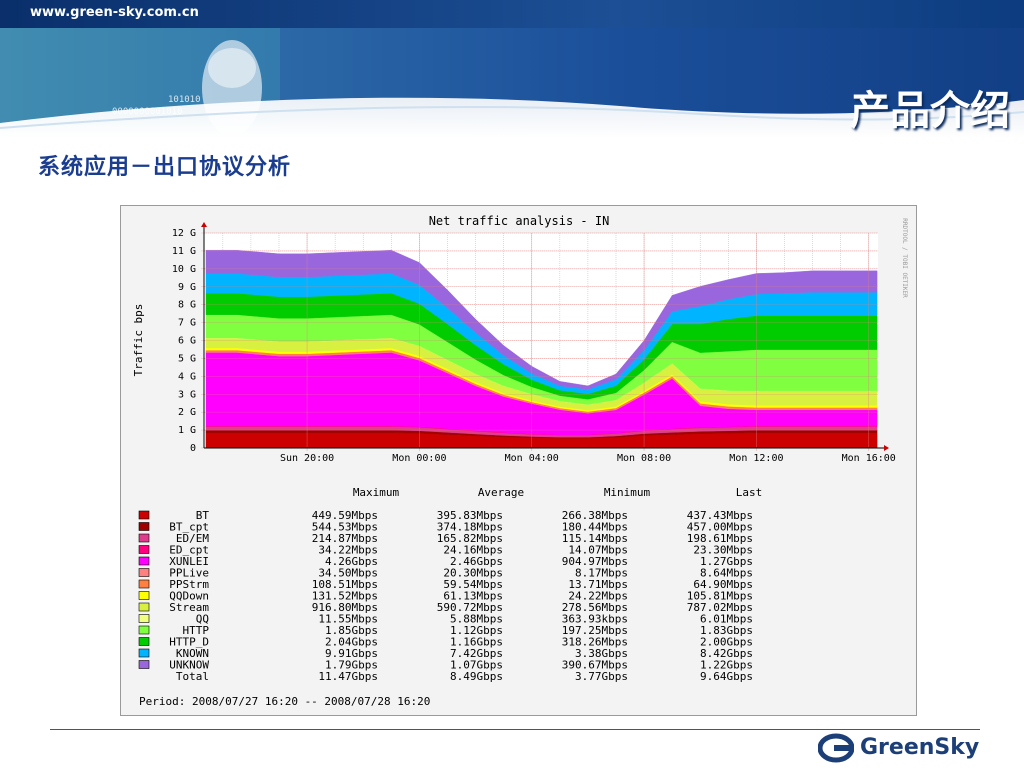 The image size is (1024, 768). I want to click on y-tick-label: 3 G, so click(187, 394).